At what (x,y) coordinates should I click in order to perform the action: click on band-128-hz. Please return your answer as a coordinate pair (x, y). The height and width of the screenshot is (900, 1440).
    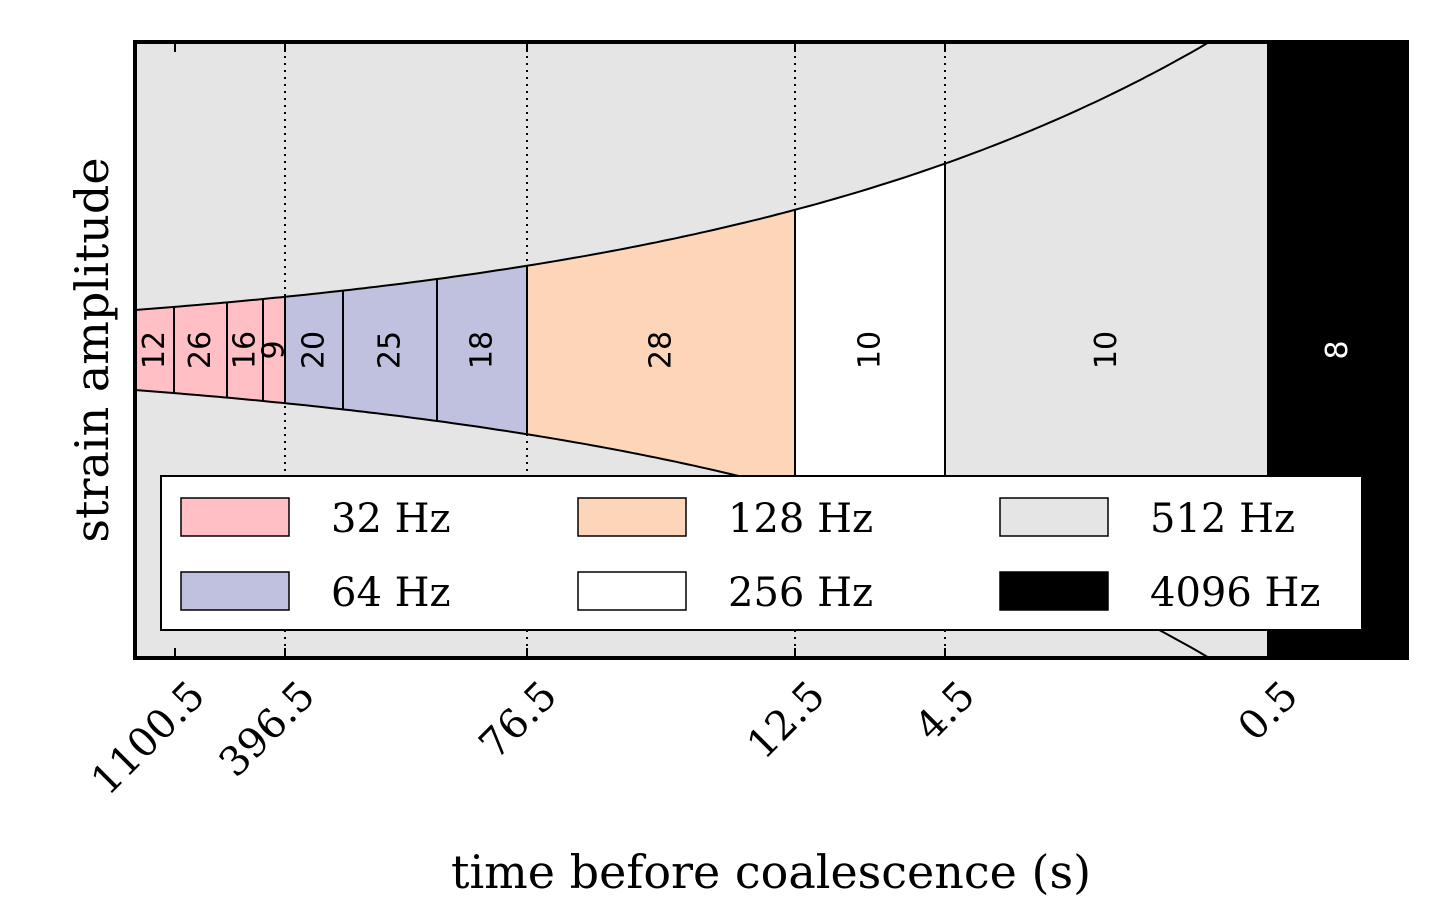
    Looking at the image, I should click on (661, 350).